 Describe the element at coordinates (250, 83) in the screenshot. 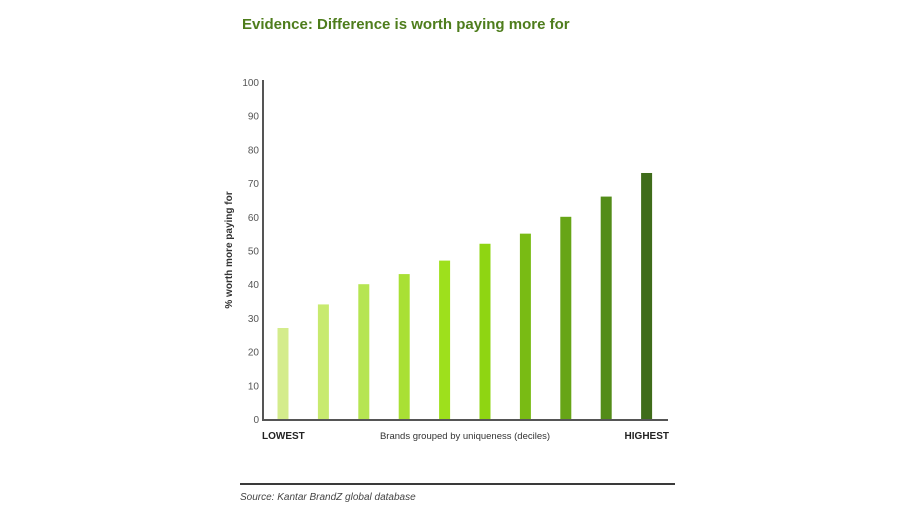

I see `y-tick-label: 100` at that location.